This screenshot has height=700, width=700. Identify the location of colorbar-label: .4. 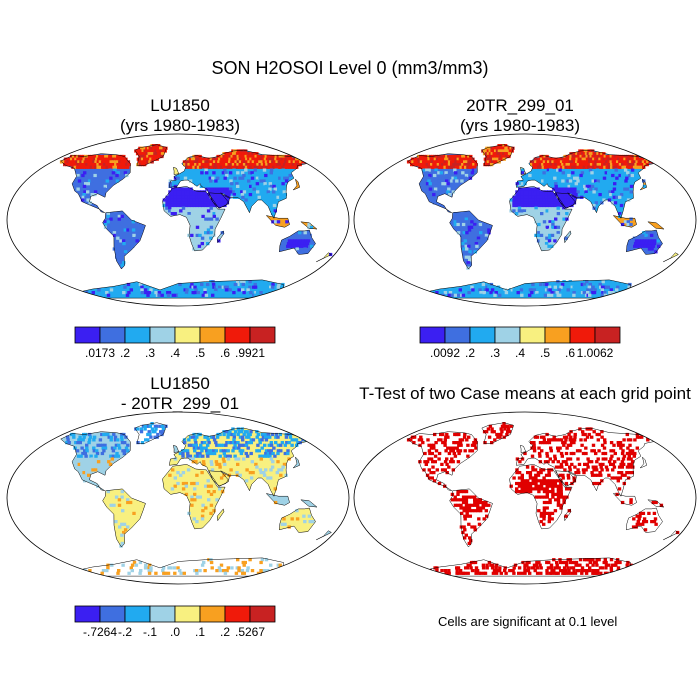
(520, 353).